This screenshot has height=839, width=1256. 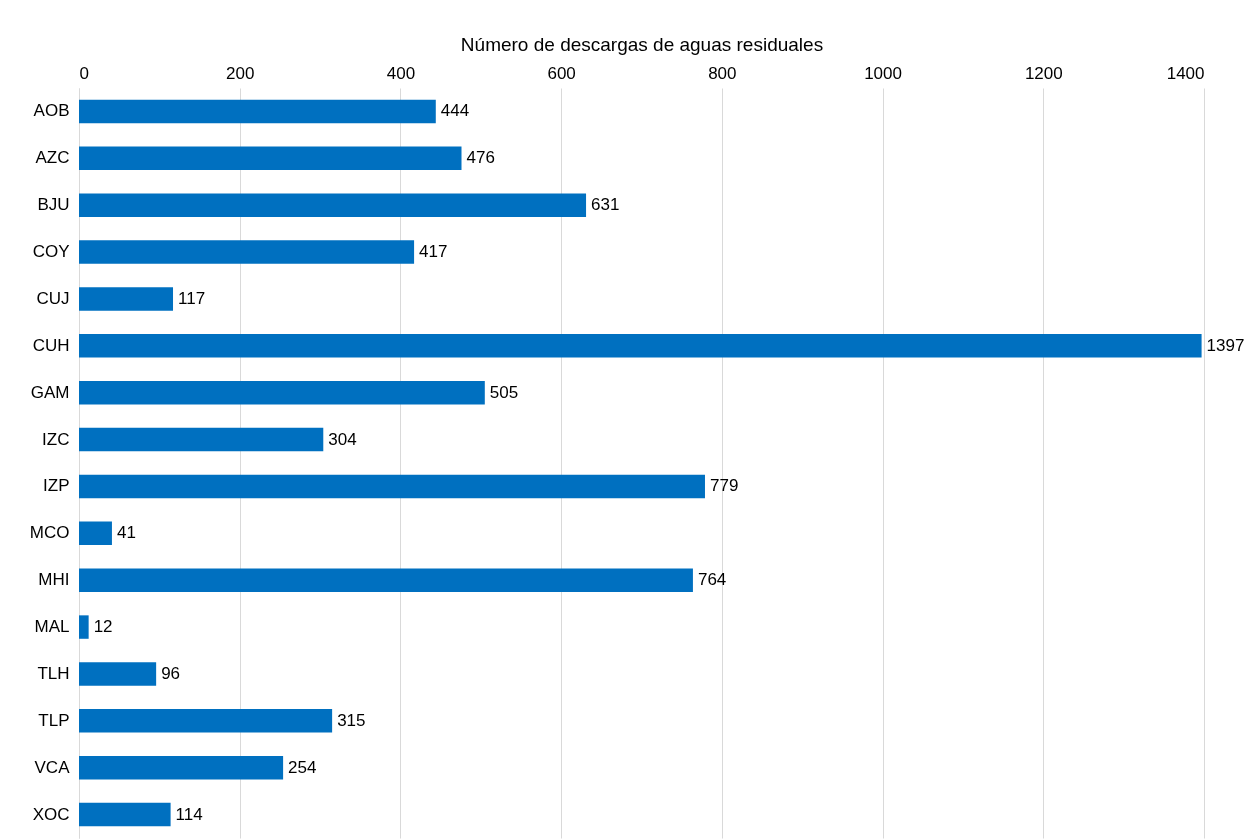 What do you see at coordinates (240, 73) in the screenshot?
I see `x-tick-label: 200` at bounding box center [240, 73].